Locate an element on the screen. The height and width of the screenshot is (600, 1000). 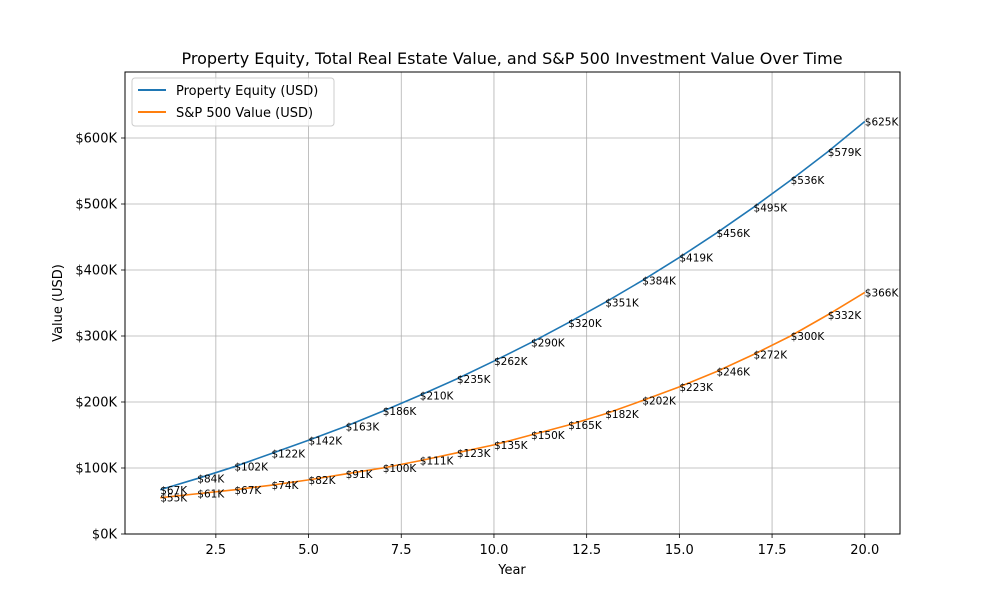
data-label-sp500: $135K is located at coordinates (511, 446).